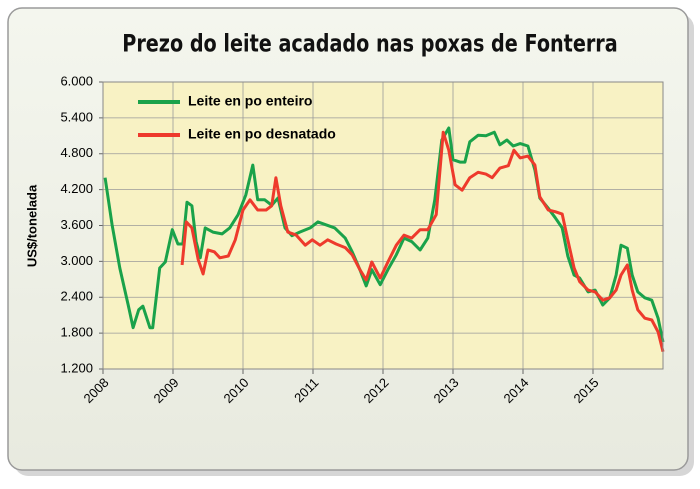 Image resolution: width=700 pixels, height=489 pixels. Describe the element at coordinates (262, 134) in the screenshot. I see `legend-label: Leite en po desnatado` at that location.